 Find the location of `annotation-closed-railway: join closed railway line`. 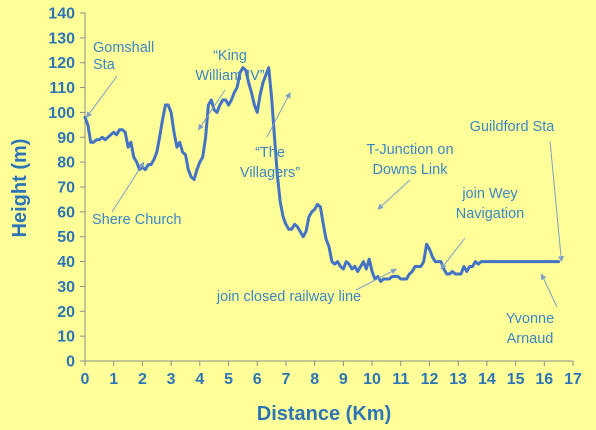

annotation-closed-railway: join closed railway line is located at coordinates (306, 286).